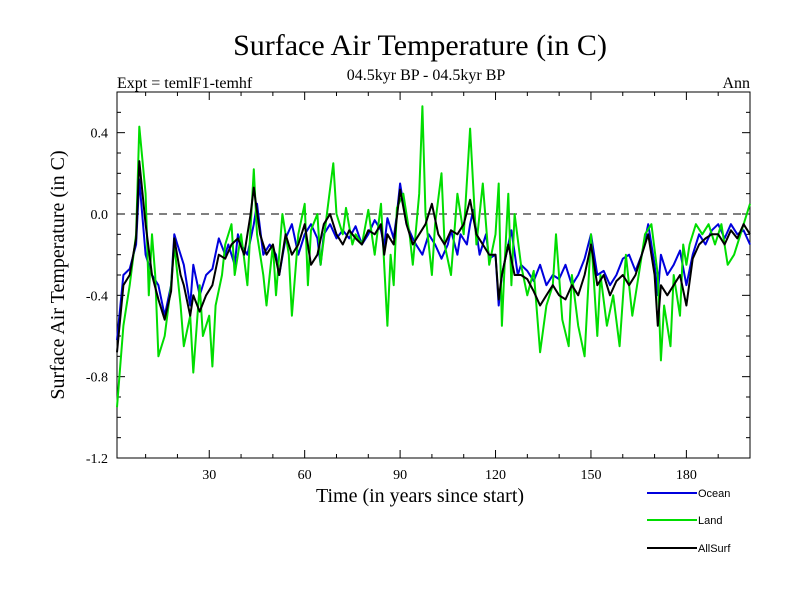  Describe the element at coordinates (97, 378) in the screenshot. I see `y-tick-label: -0.8` at that location.